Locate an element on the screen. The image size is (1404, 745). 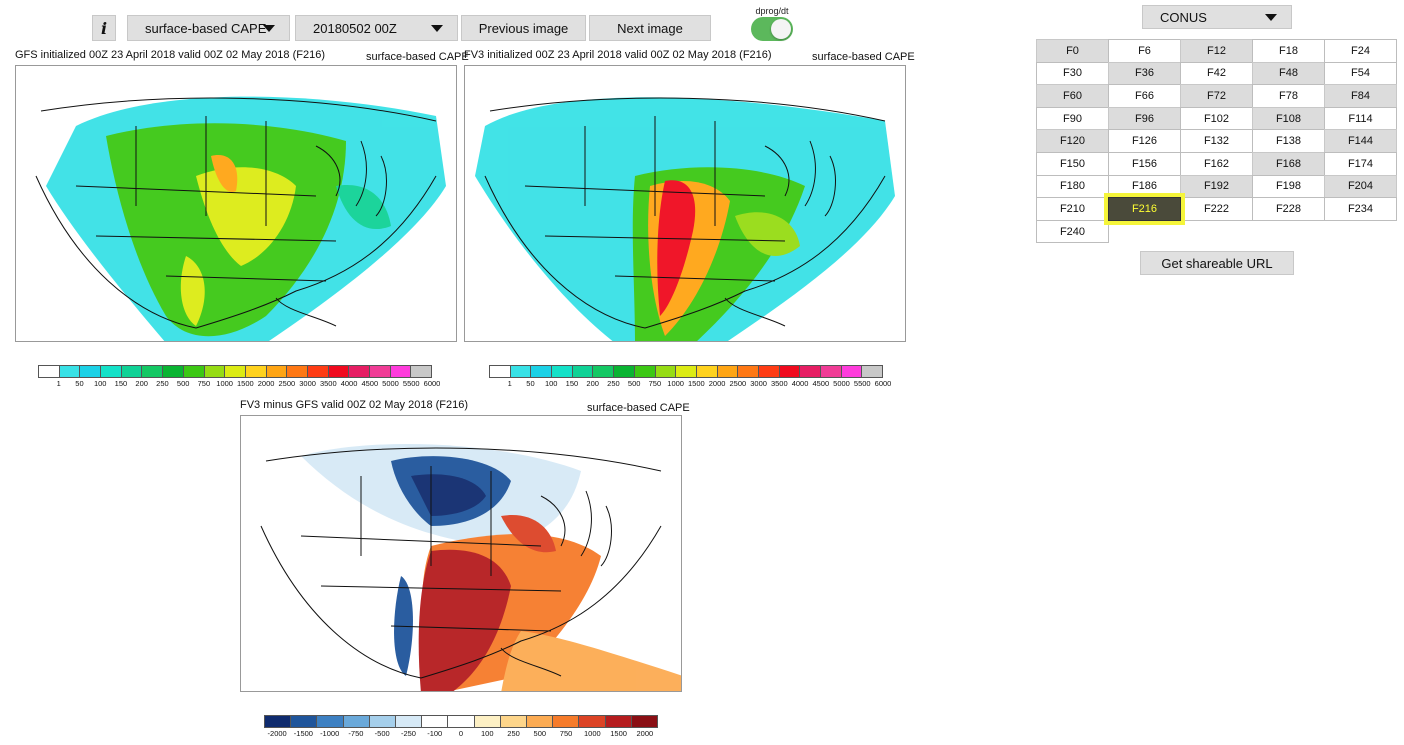
dprog-dt-toggle is located at coordinates (772, 29).